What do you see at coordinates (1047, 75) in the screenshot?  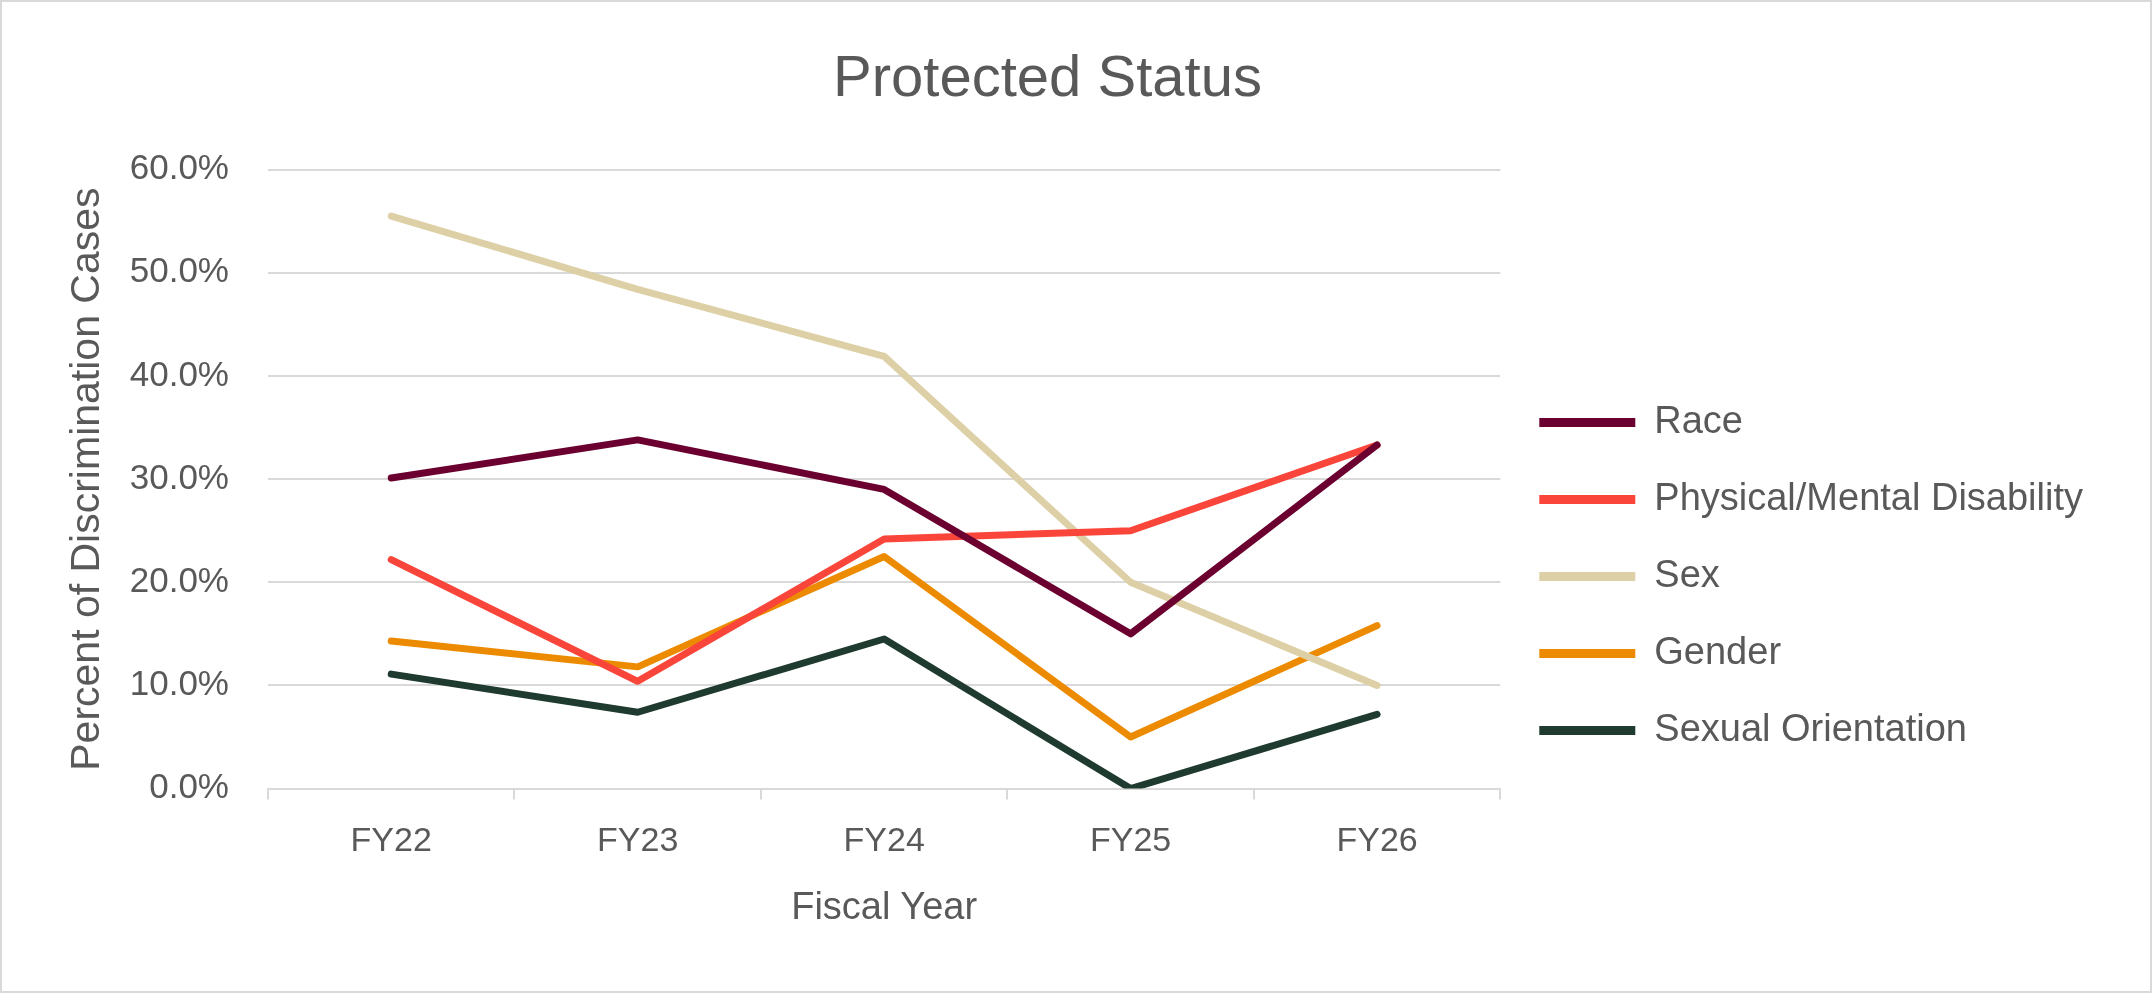 I see `chart-title: Protected Status` at bounding box center [1047, 75].